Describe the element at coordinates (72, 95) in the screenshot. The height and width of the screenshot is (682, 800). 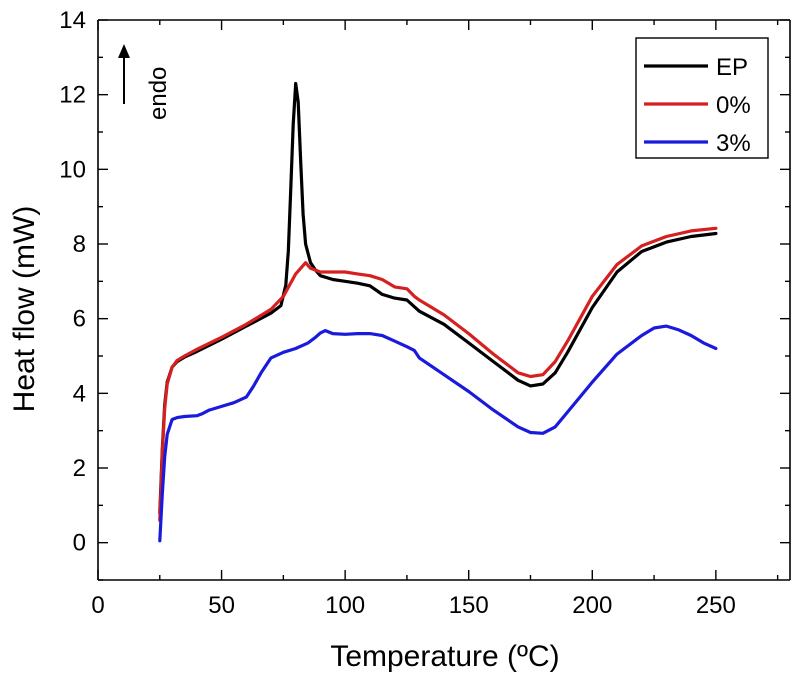
I see `y-tick-label: 12` at that location.